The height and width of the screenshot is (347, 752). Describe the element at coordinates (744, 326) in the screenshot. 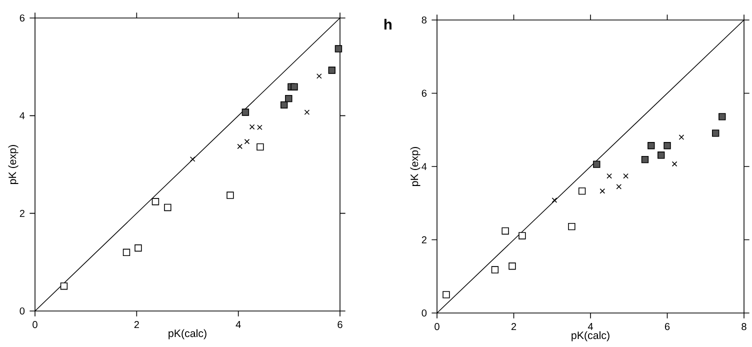

I see `x-tick-label: 8` at that location.